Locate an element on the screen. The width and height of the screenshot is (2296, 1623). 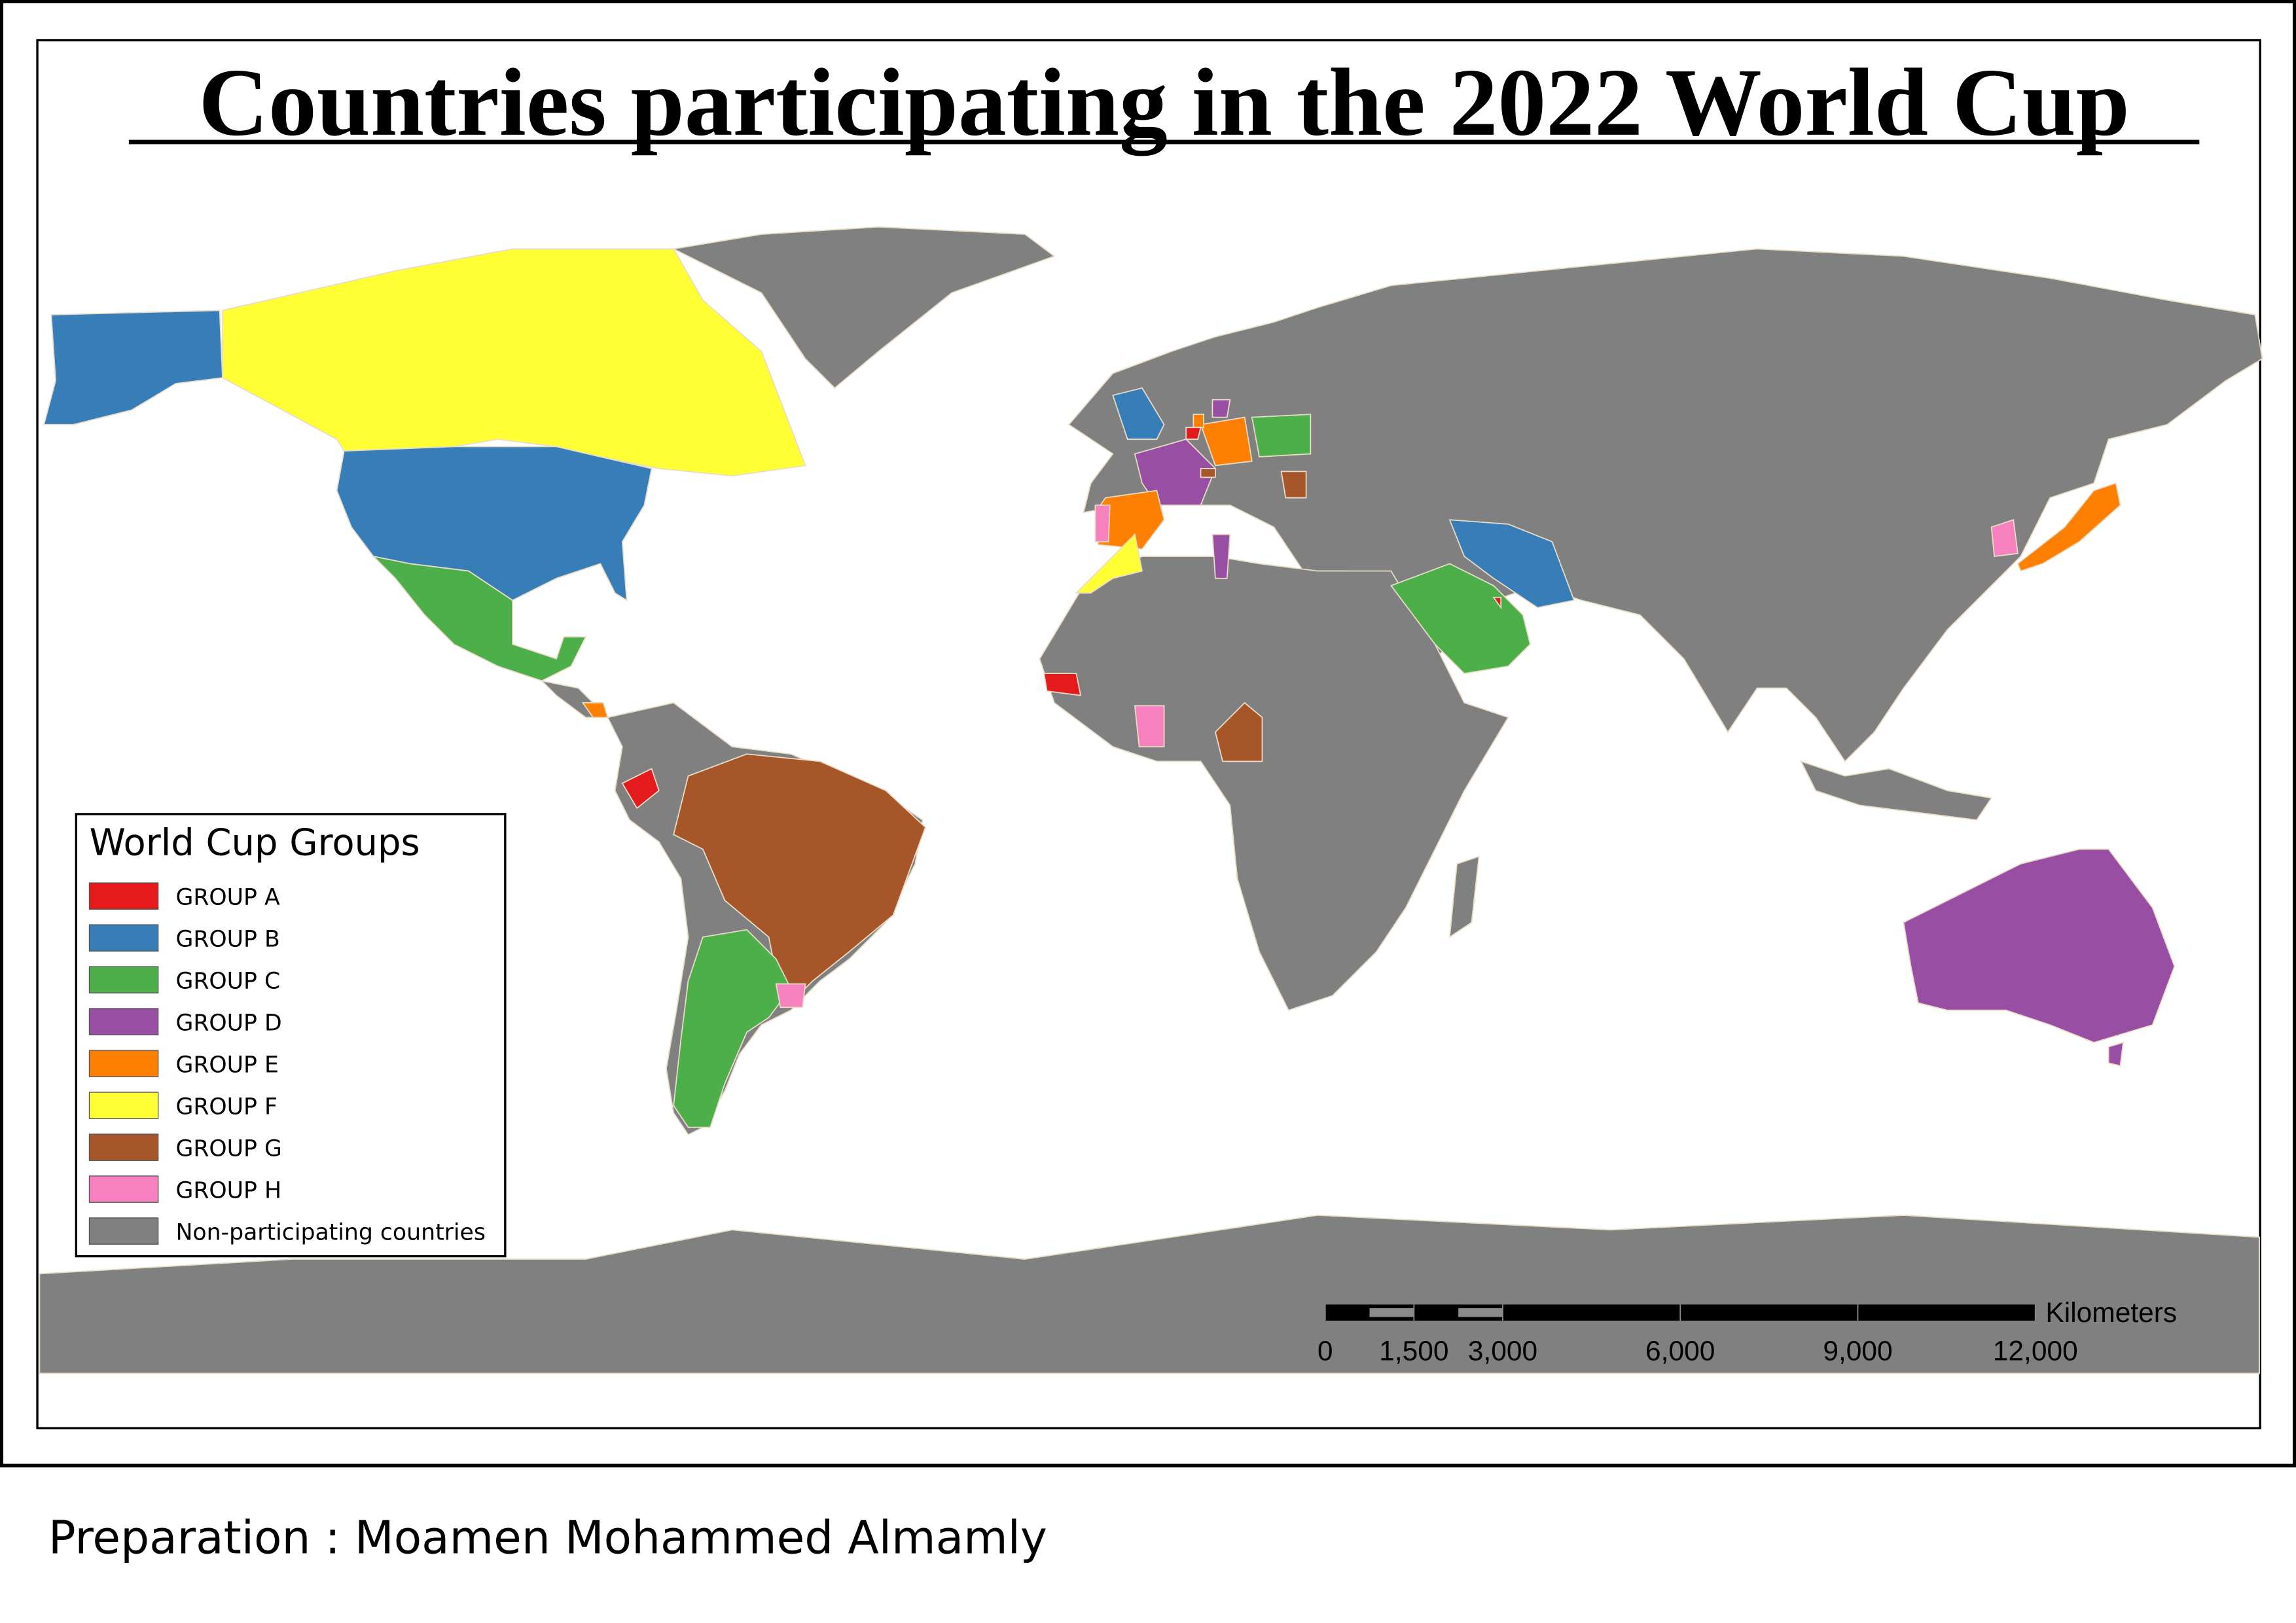
legend-label: GROUP A is located at coordinates (227, 898).